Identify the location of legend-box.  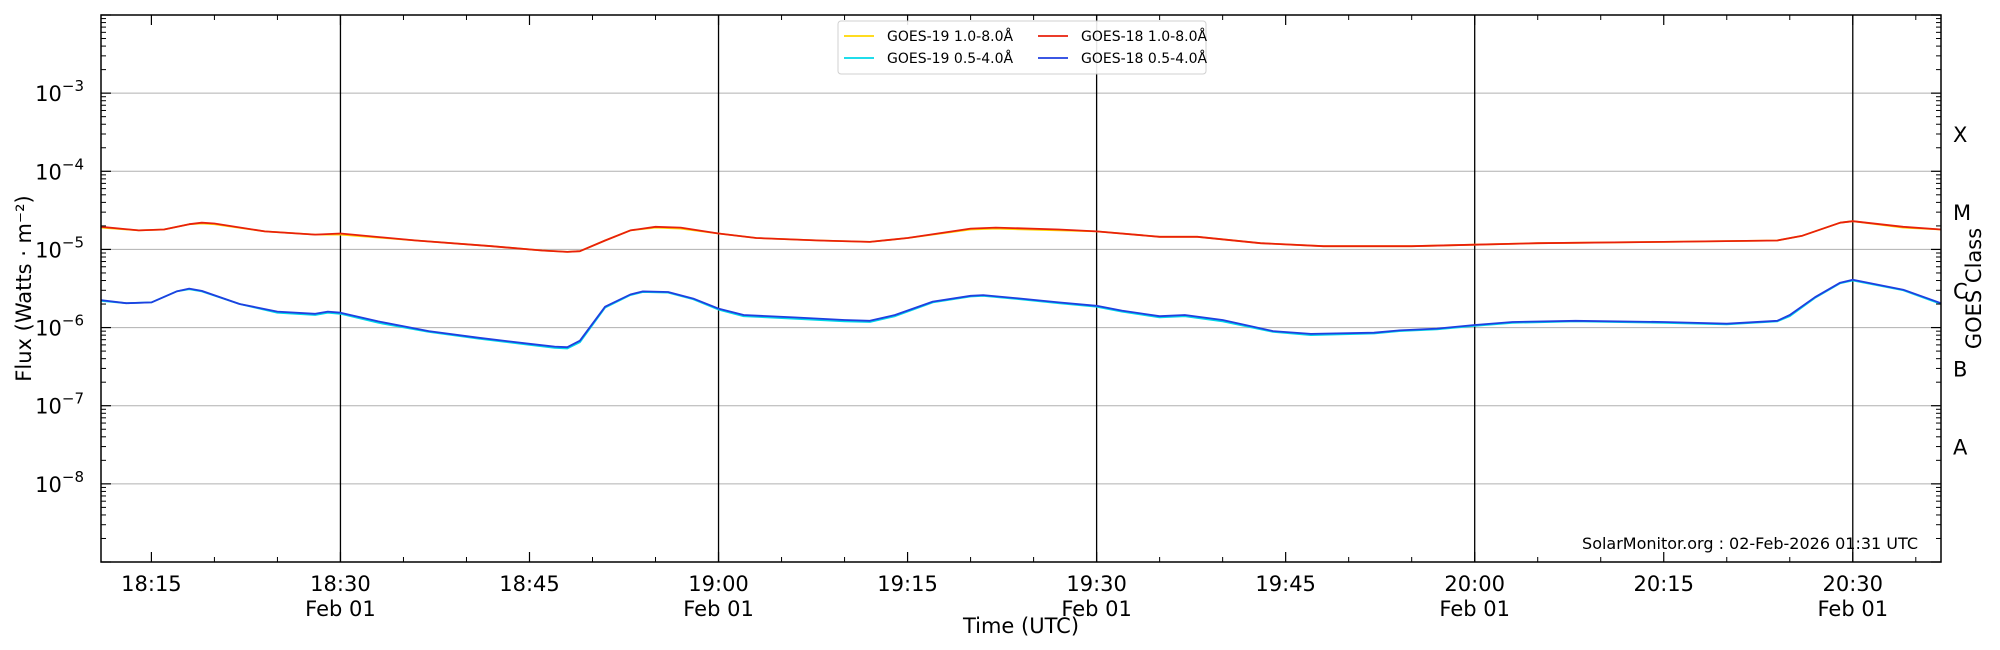
(1022, 47).